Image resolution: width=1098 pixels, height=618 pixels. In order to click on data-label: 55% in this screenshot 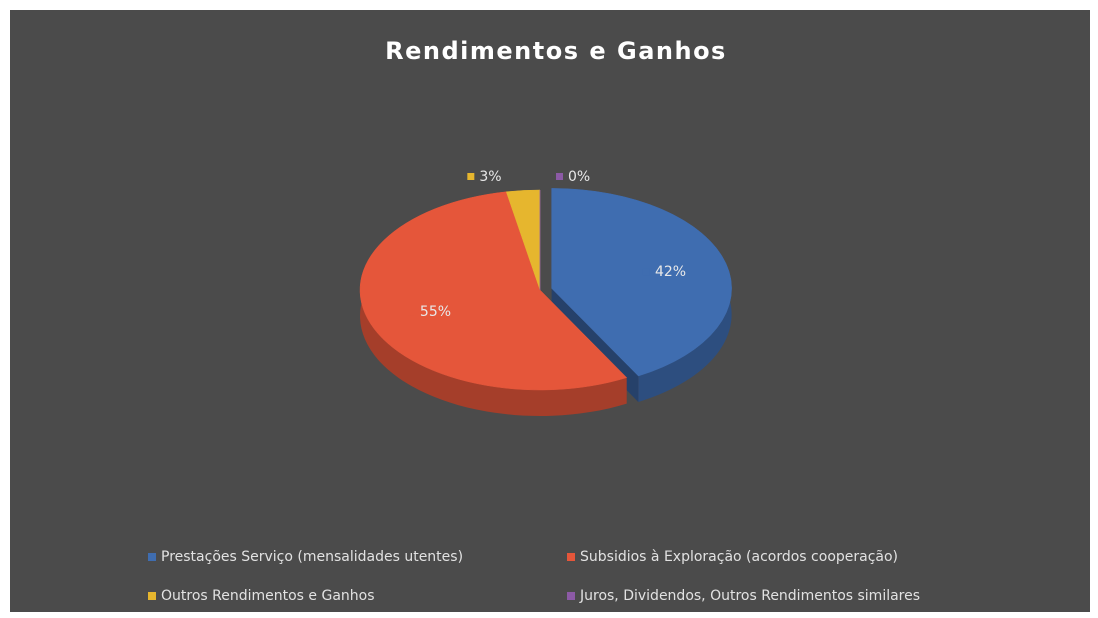, I will do `click(435, 312)`.